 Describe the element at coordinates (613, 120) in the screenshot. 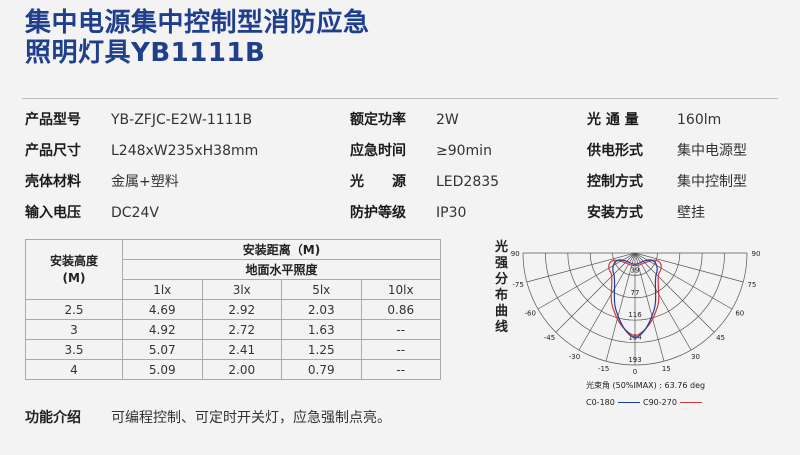

I see `spec-label: 光 通 量` at that location.